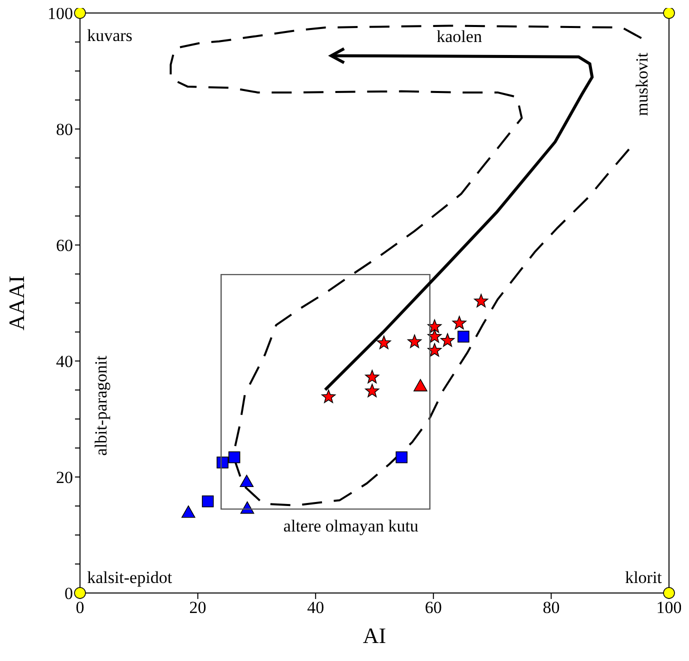  What do you see at coordinates (101, 405) in the screenshot?
I see `annotation: albit-paragonit` at bounding box center [101, 405].